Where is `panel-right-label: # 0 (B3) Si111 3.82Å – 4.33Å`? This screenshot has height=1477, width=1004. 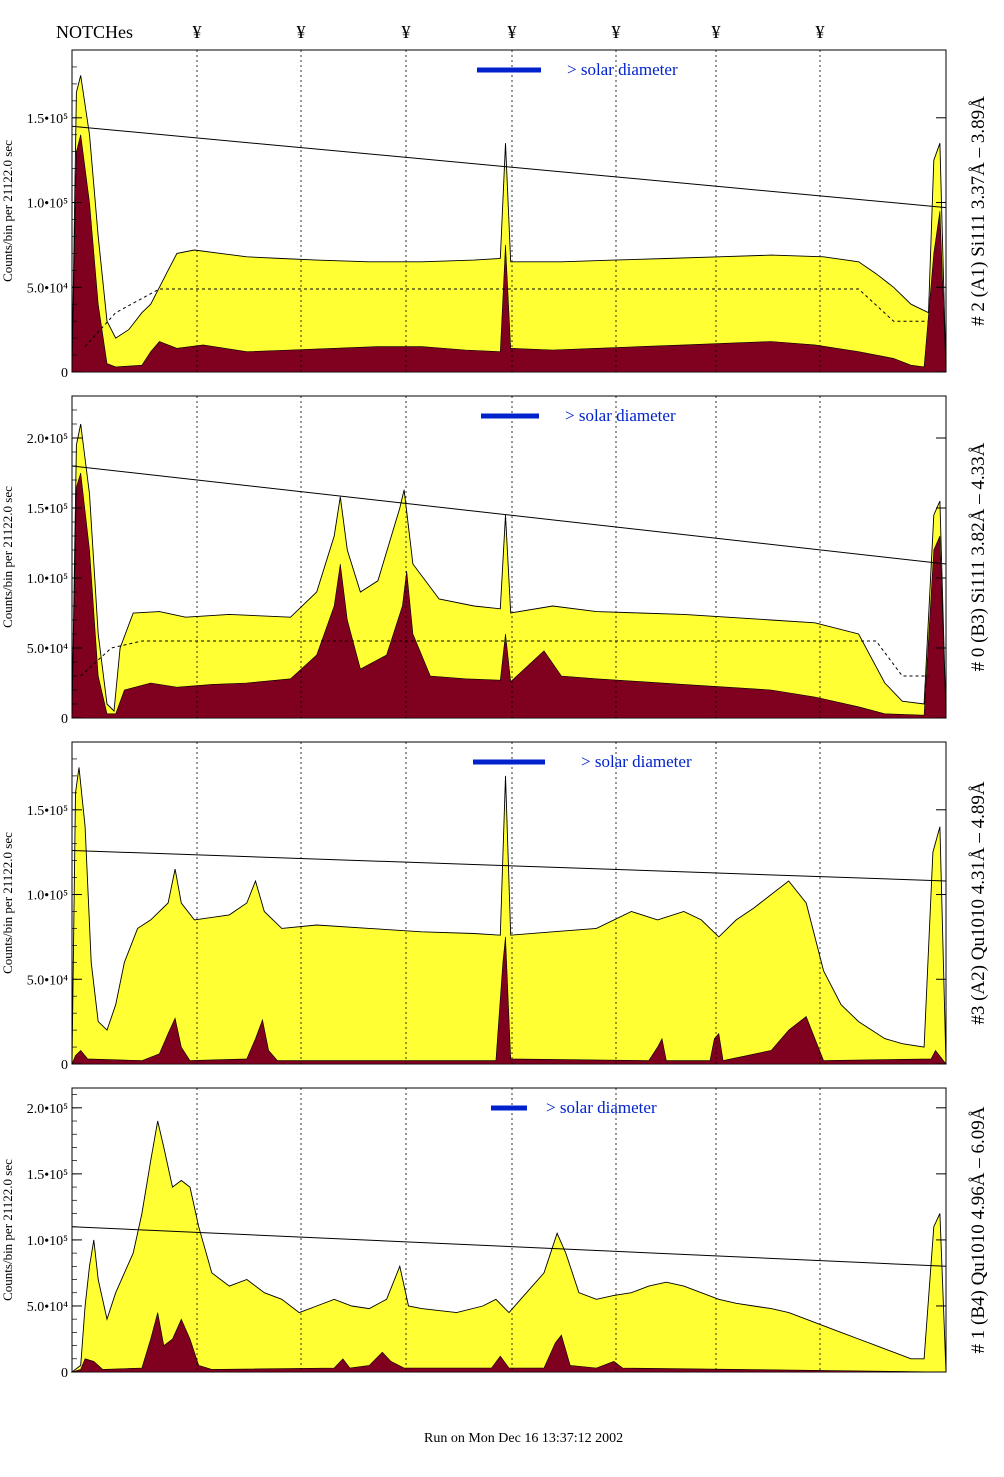 panel-right-label: # 0 (B3) Si111 3.82Å – 4.33Å is located at coordinates (978, 556).